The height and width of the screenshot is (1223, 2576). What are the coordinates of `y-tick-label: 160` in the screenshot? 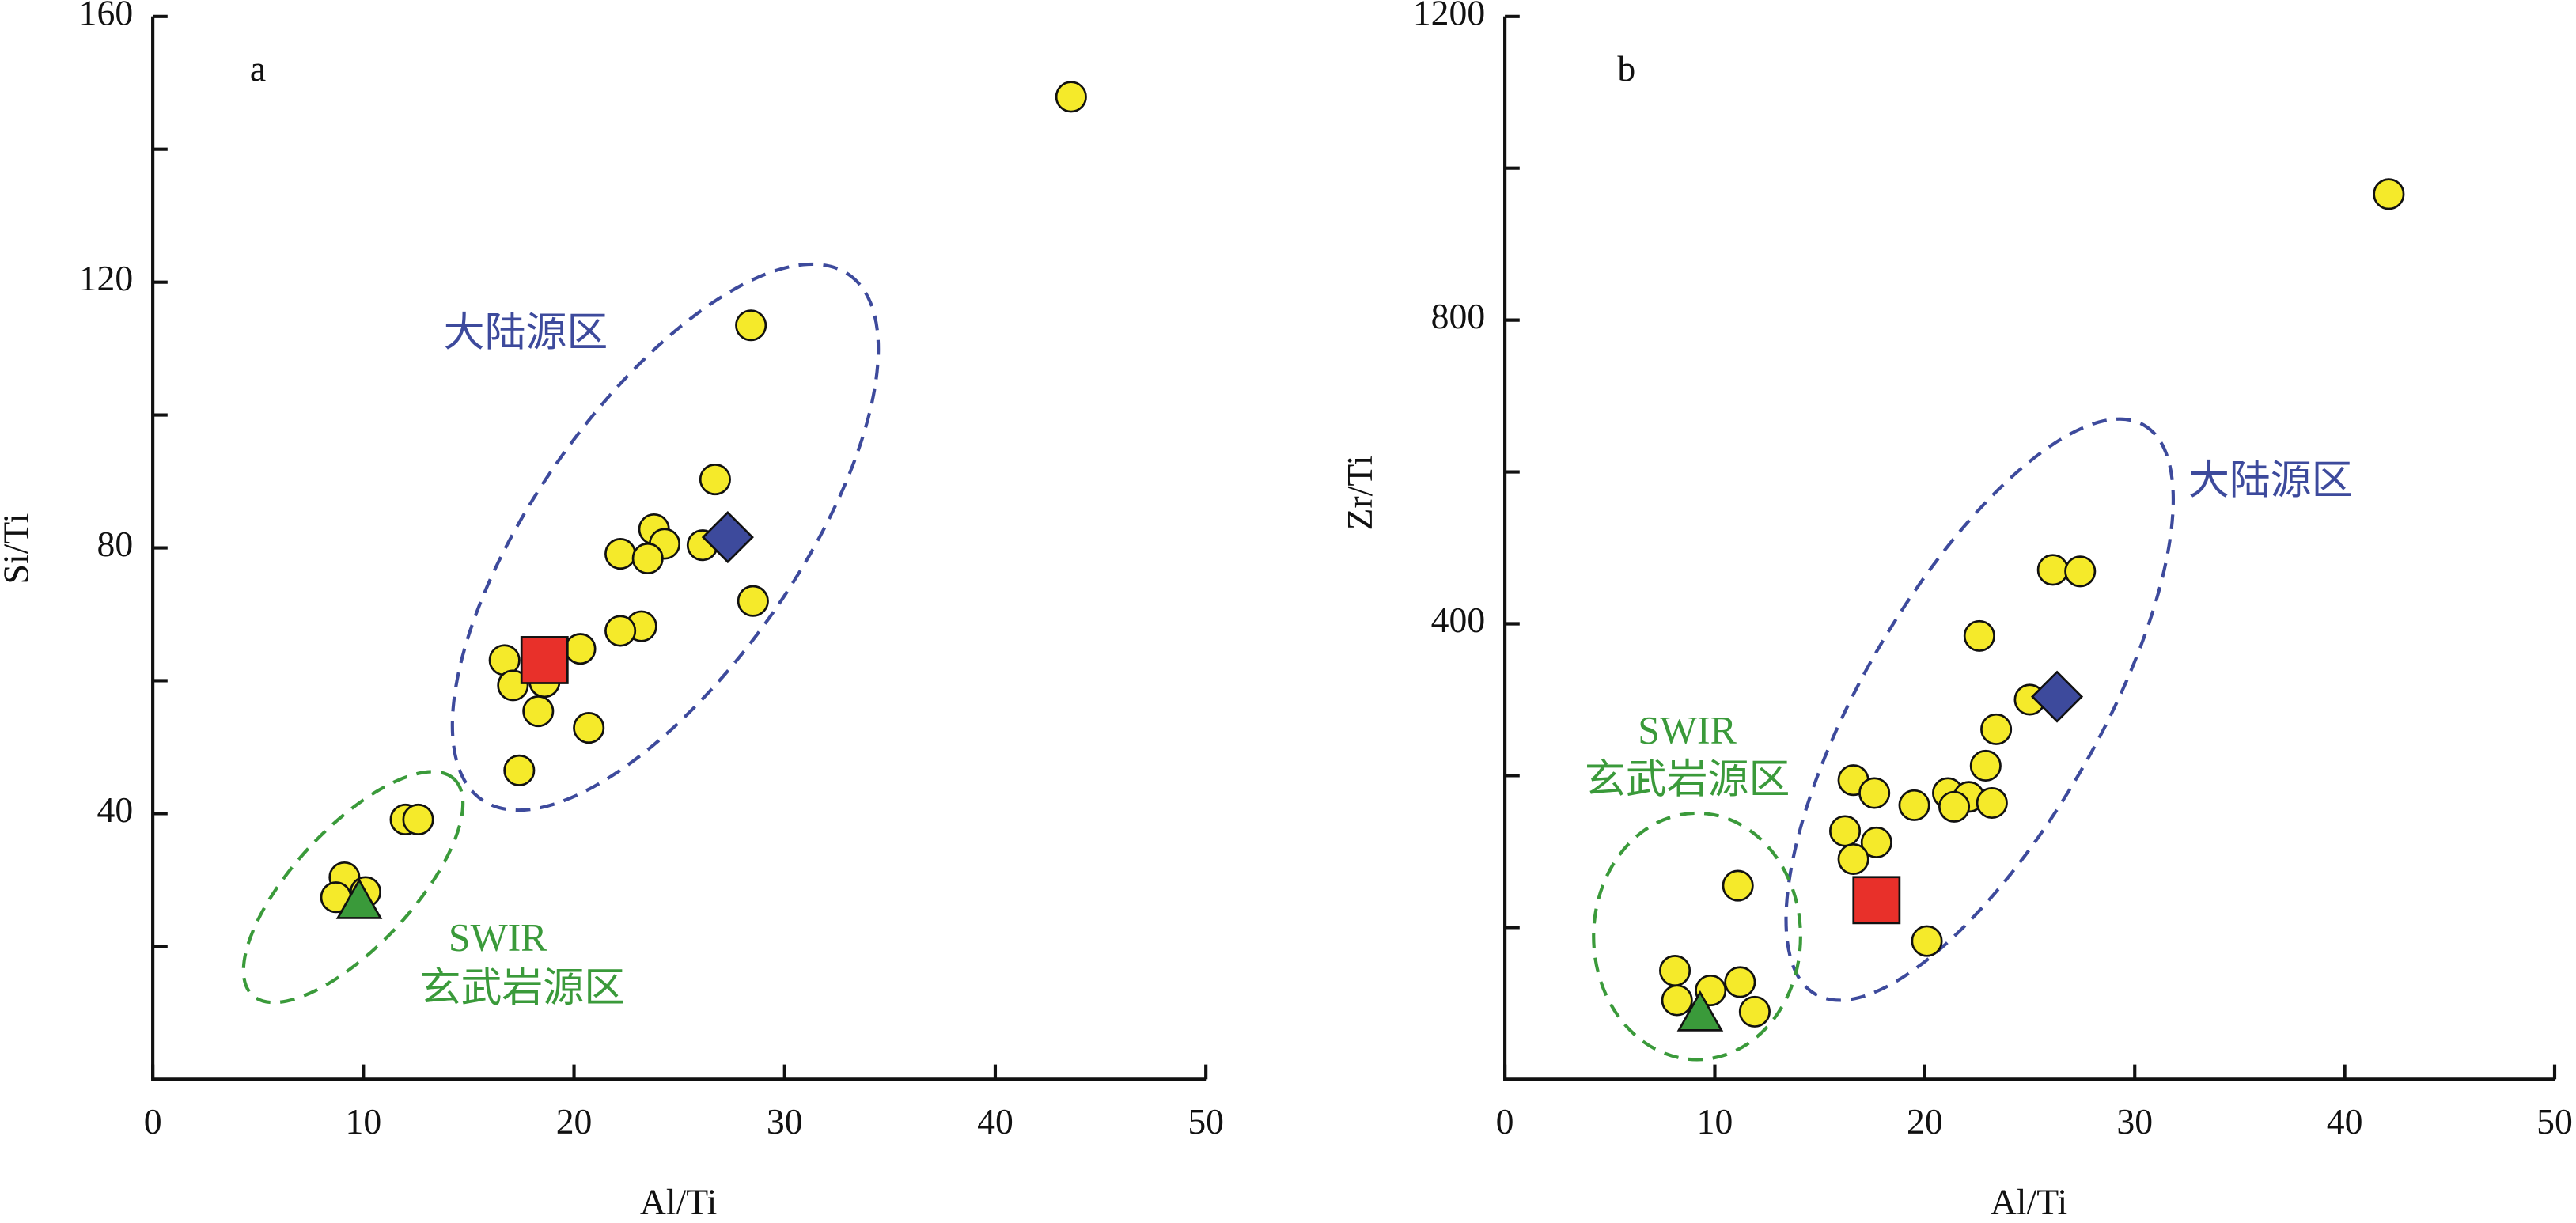 It's located at (106, 16).